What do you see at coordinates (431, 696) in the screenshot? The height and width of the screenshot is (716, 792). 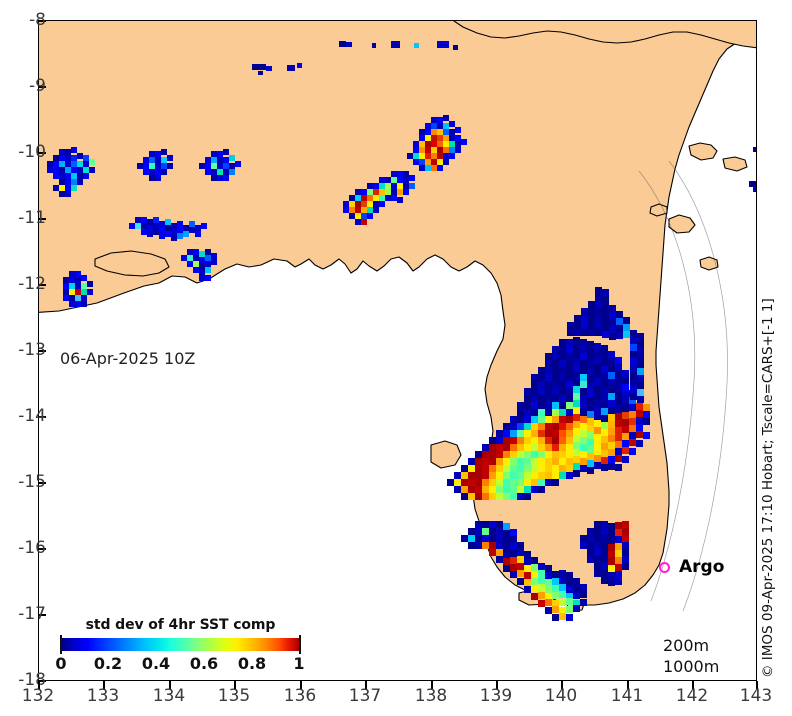 I see `x-axis-label-138: 138` at bounding box center [431, 696].